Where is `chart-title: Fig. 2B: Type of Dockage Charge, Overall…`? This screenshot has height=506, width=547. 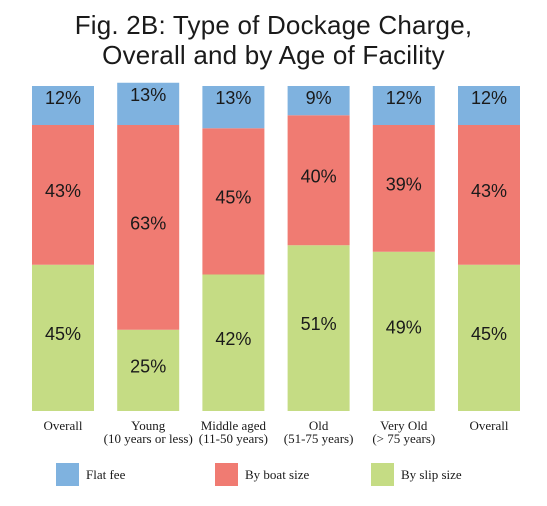 chart-title: Fig. 2B: Type of Dockage Charge, Overall… is located at coordinates (273, 40).